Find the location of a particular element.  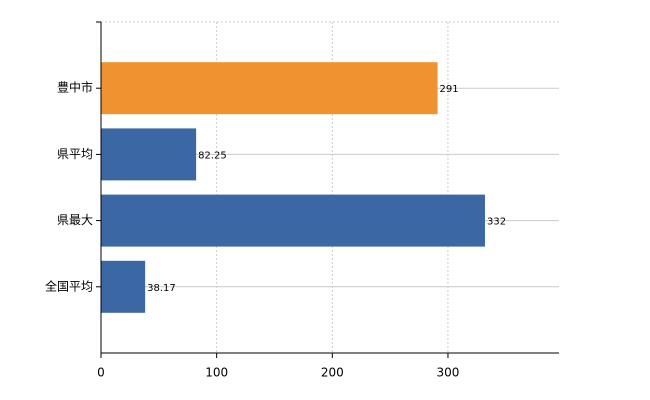

y-tick-label: 豊中市 is located at coordinates (75, 87).